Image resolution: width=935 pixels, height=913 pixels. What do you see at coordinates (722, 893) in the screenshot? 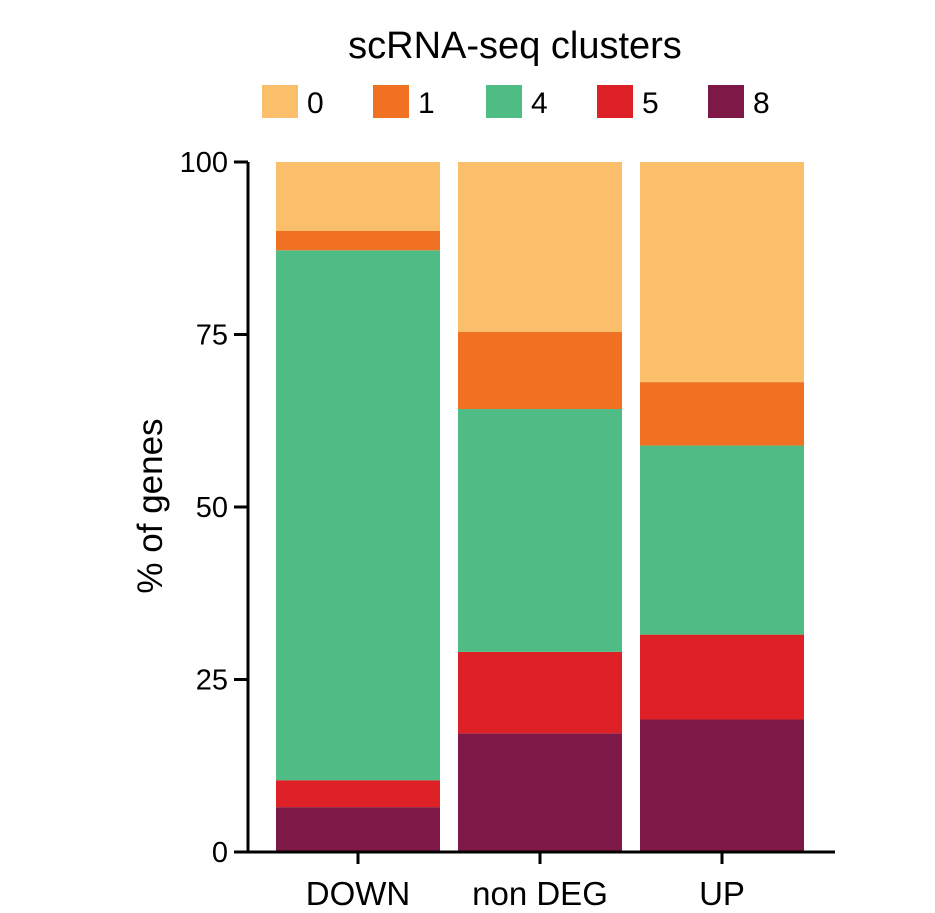
I see `x-category-label: UP` at bounding box center [722, 893].